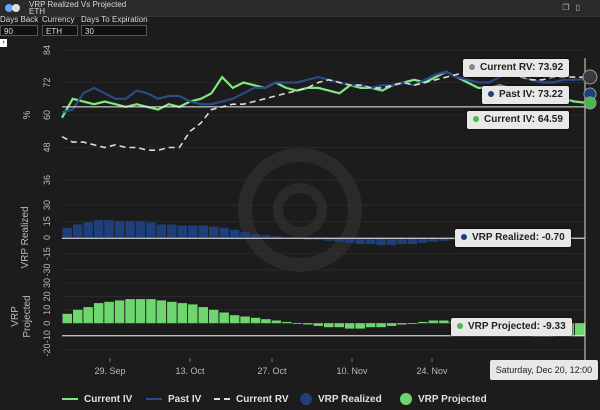 This screenshot has height=410, width=600. I want to click on past-iv-line-icon, so click(154, 399).